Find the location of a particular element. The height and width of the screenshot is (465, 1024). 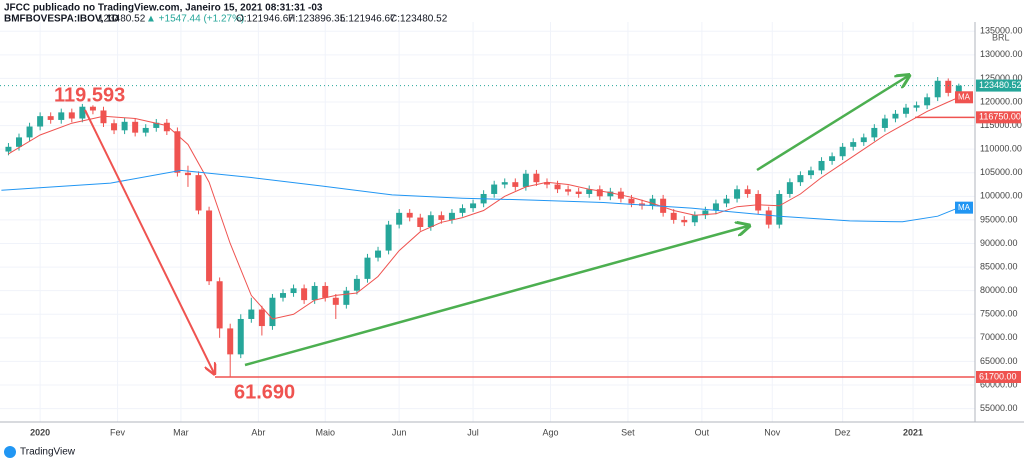

ma-line is located at coordinates (480, 196).